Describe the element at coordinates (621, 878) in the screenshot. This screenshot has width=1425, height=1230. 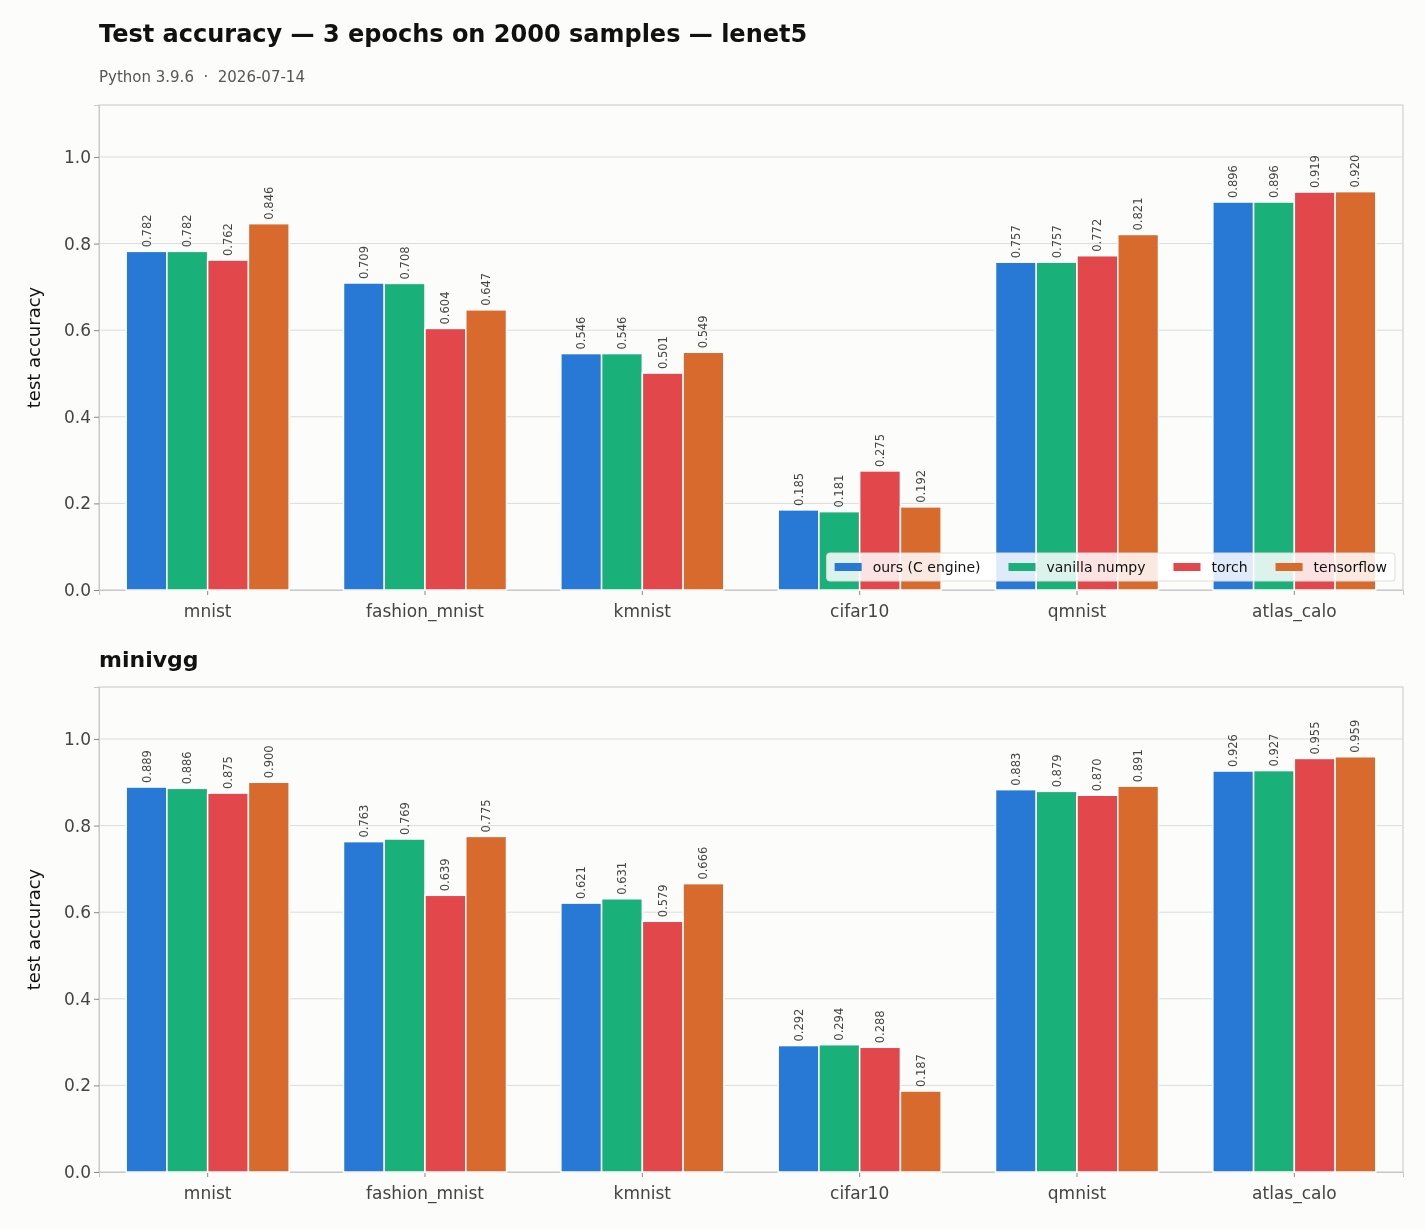
I see `data-label: 0.631` at that location.